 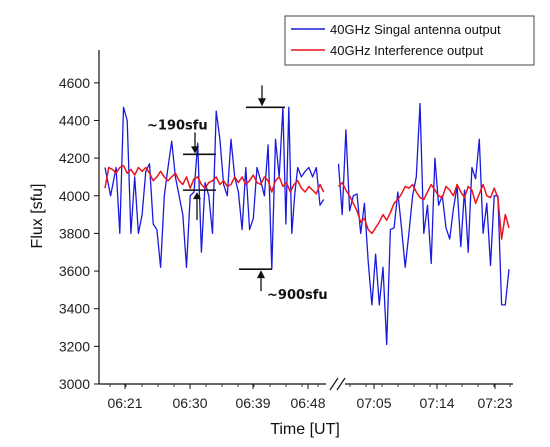 What do you see at coordinates (305, 429) in the screenshot?
I see `x-axis-title: Time [UT]` at bounding box center [305, 429].